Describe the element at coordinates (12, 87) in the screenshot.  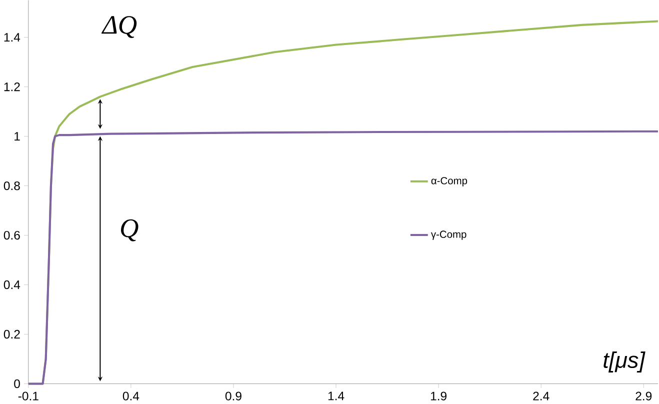
I see `y-tick-label: 1.2` at that location.